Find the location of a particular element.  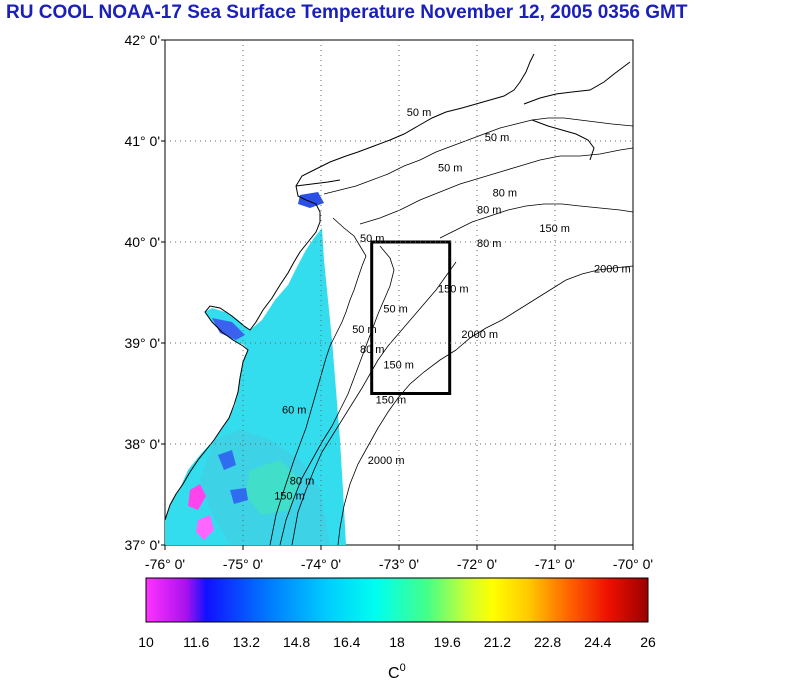

colorbar-tick-label: 11.6 is located at coordinates (196, 642).